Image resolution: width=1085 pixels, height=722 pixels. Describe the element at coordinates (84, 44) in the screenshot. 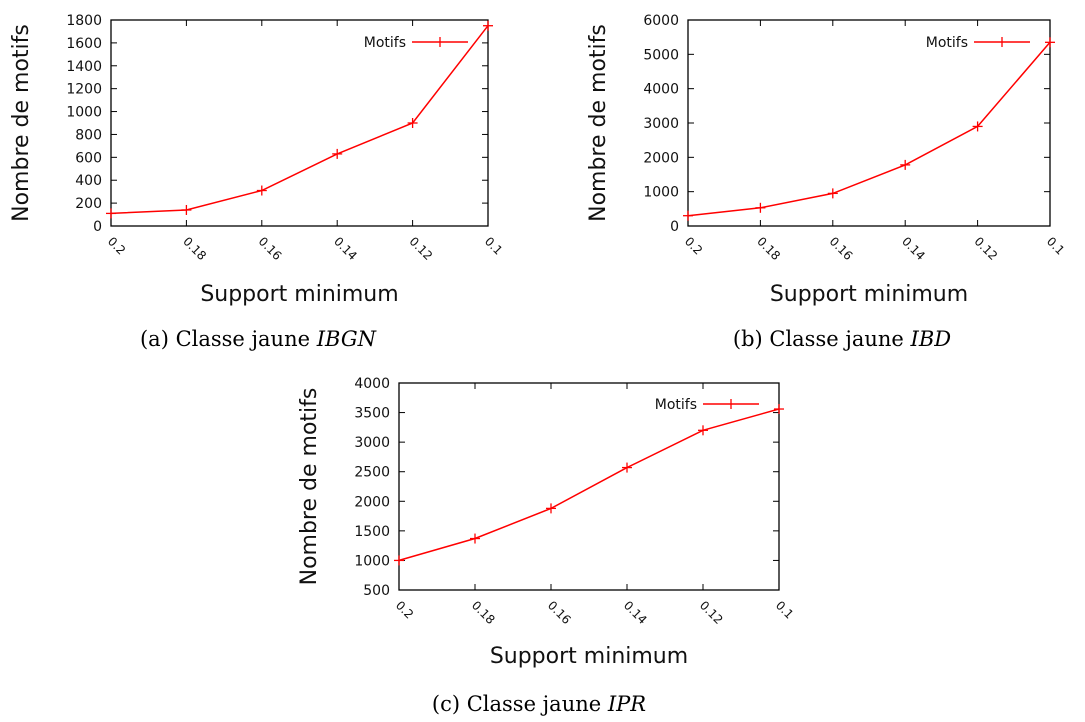

I see `y-tick-label: 1600` at that location.